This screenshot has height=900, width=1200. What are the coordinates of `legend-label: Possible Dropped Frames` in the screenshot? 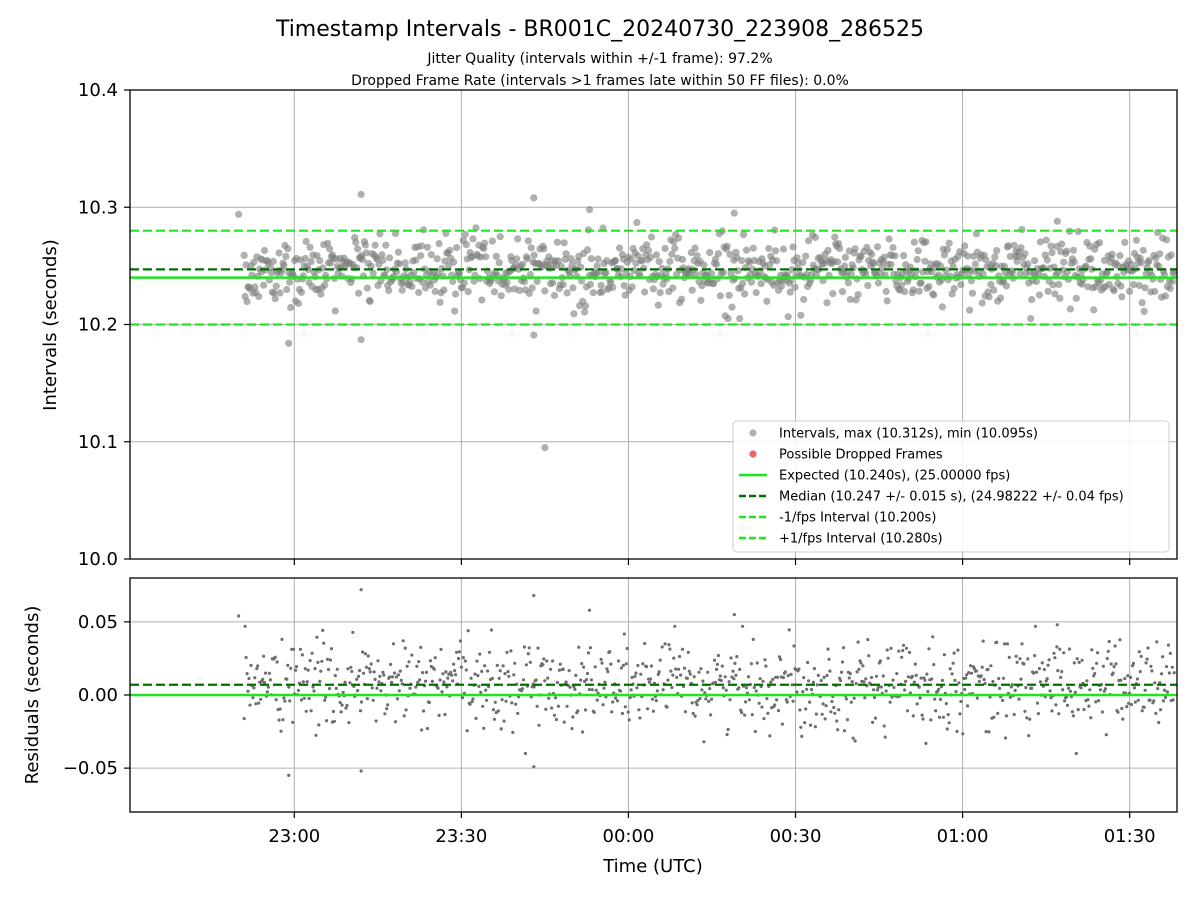 It's located at (861, 455).